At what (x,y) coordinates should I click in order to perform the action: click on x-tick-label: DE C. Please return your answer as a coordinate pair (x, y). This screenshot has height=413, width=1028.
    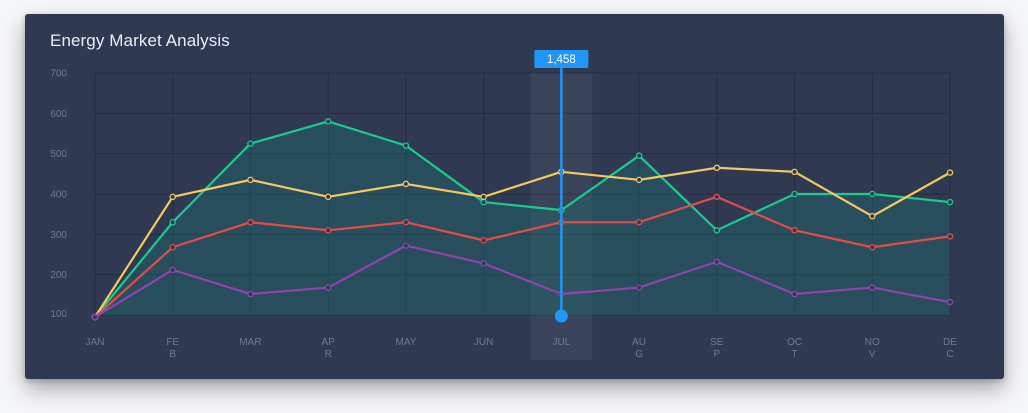
    Looking at the image, I should click on (950, 348).